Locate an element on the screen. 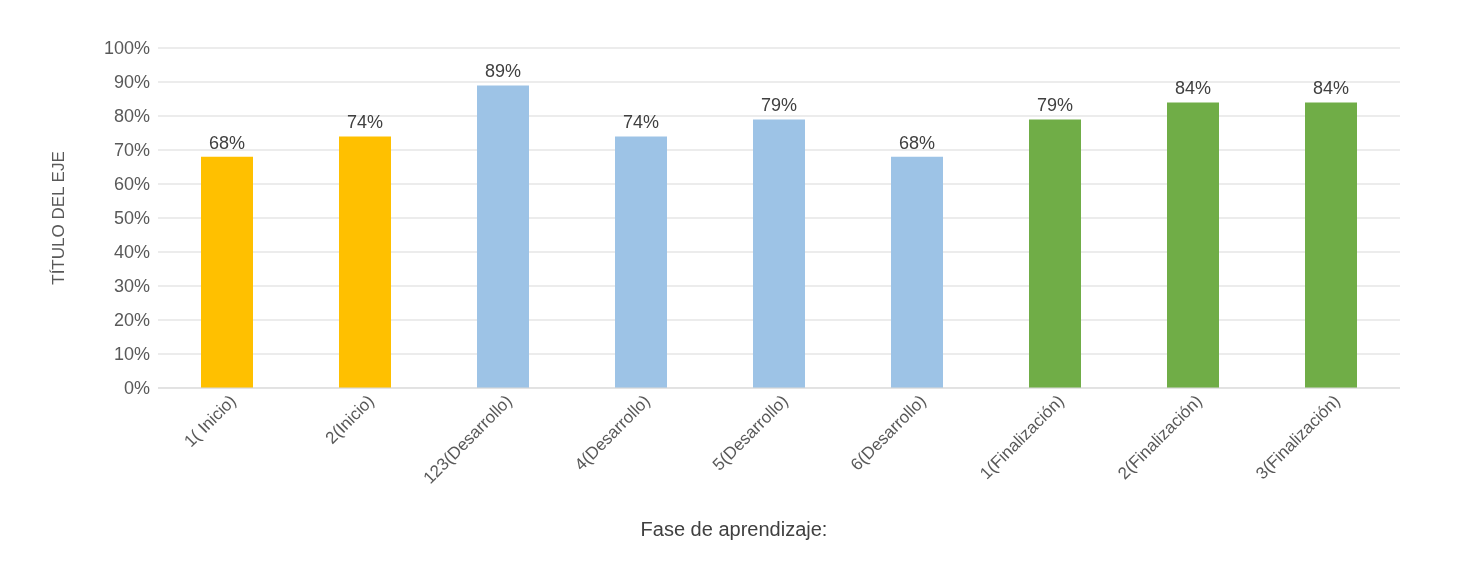 This screenshot has height=576, width=1468. y-tick-label: 0% is located at coordinates (136, 388).